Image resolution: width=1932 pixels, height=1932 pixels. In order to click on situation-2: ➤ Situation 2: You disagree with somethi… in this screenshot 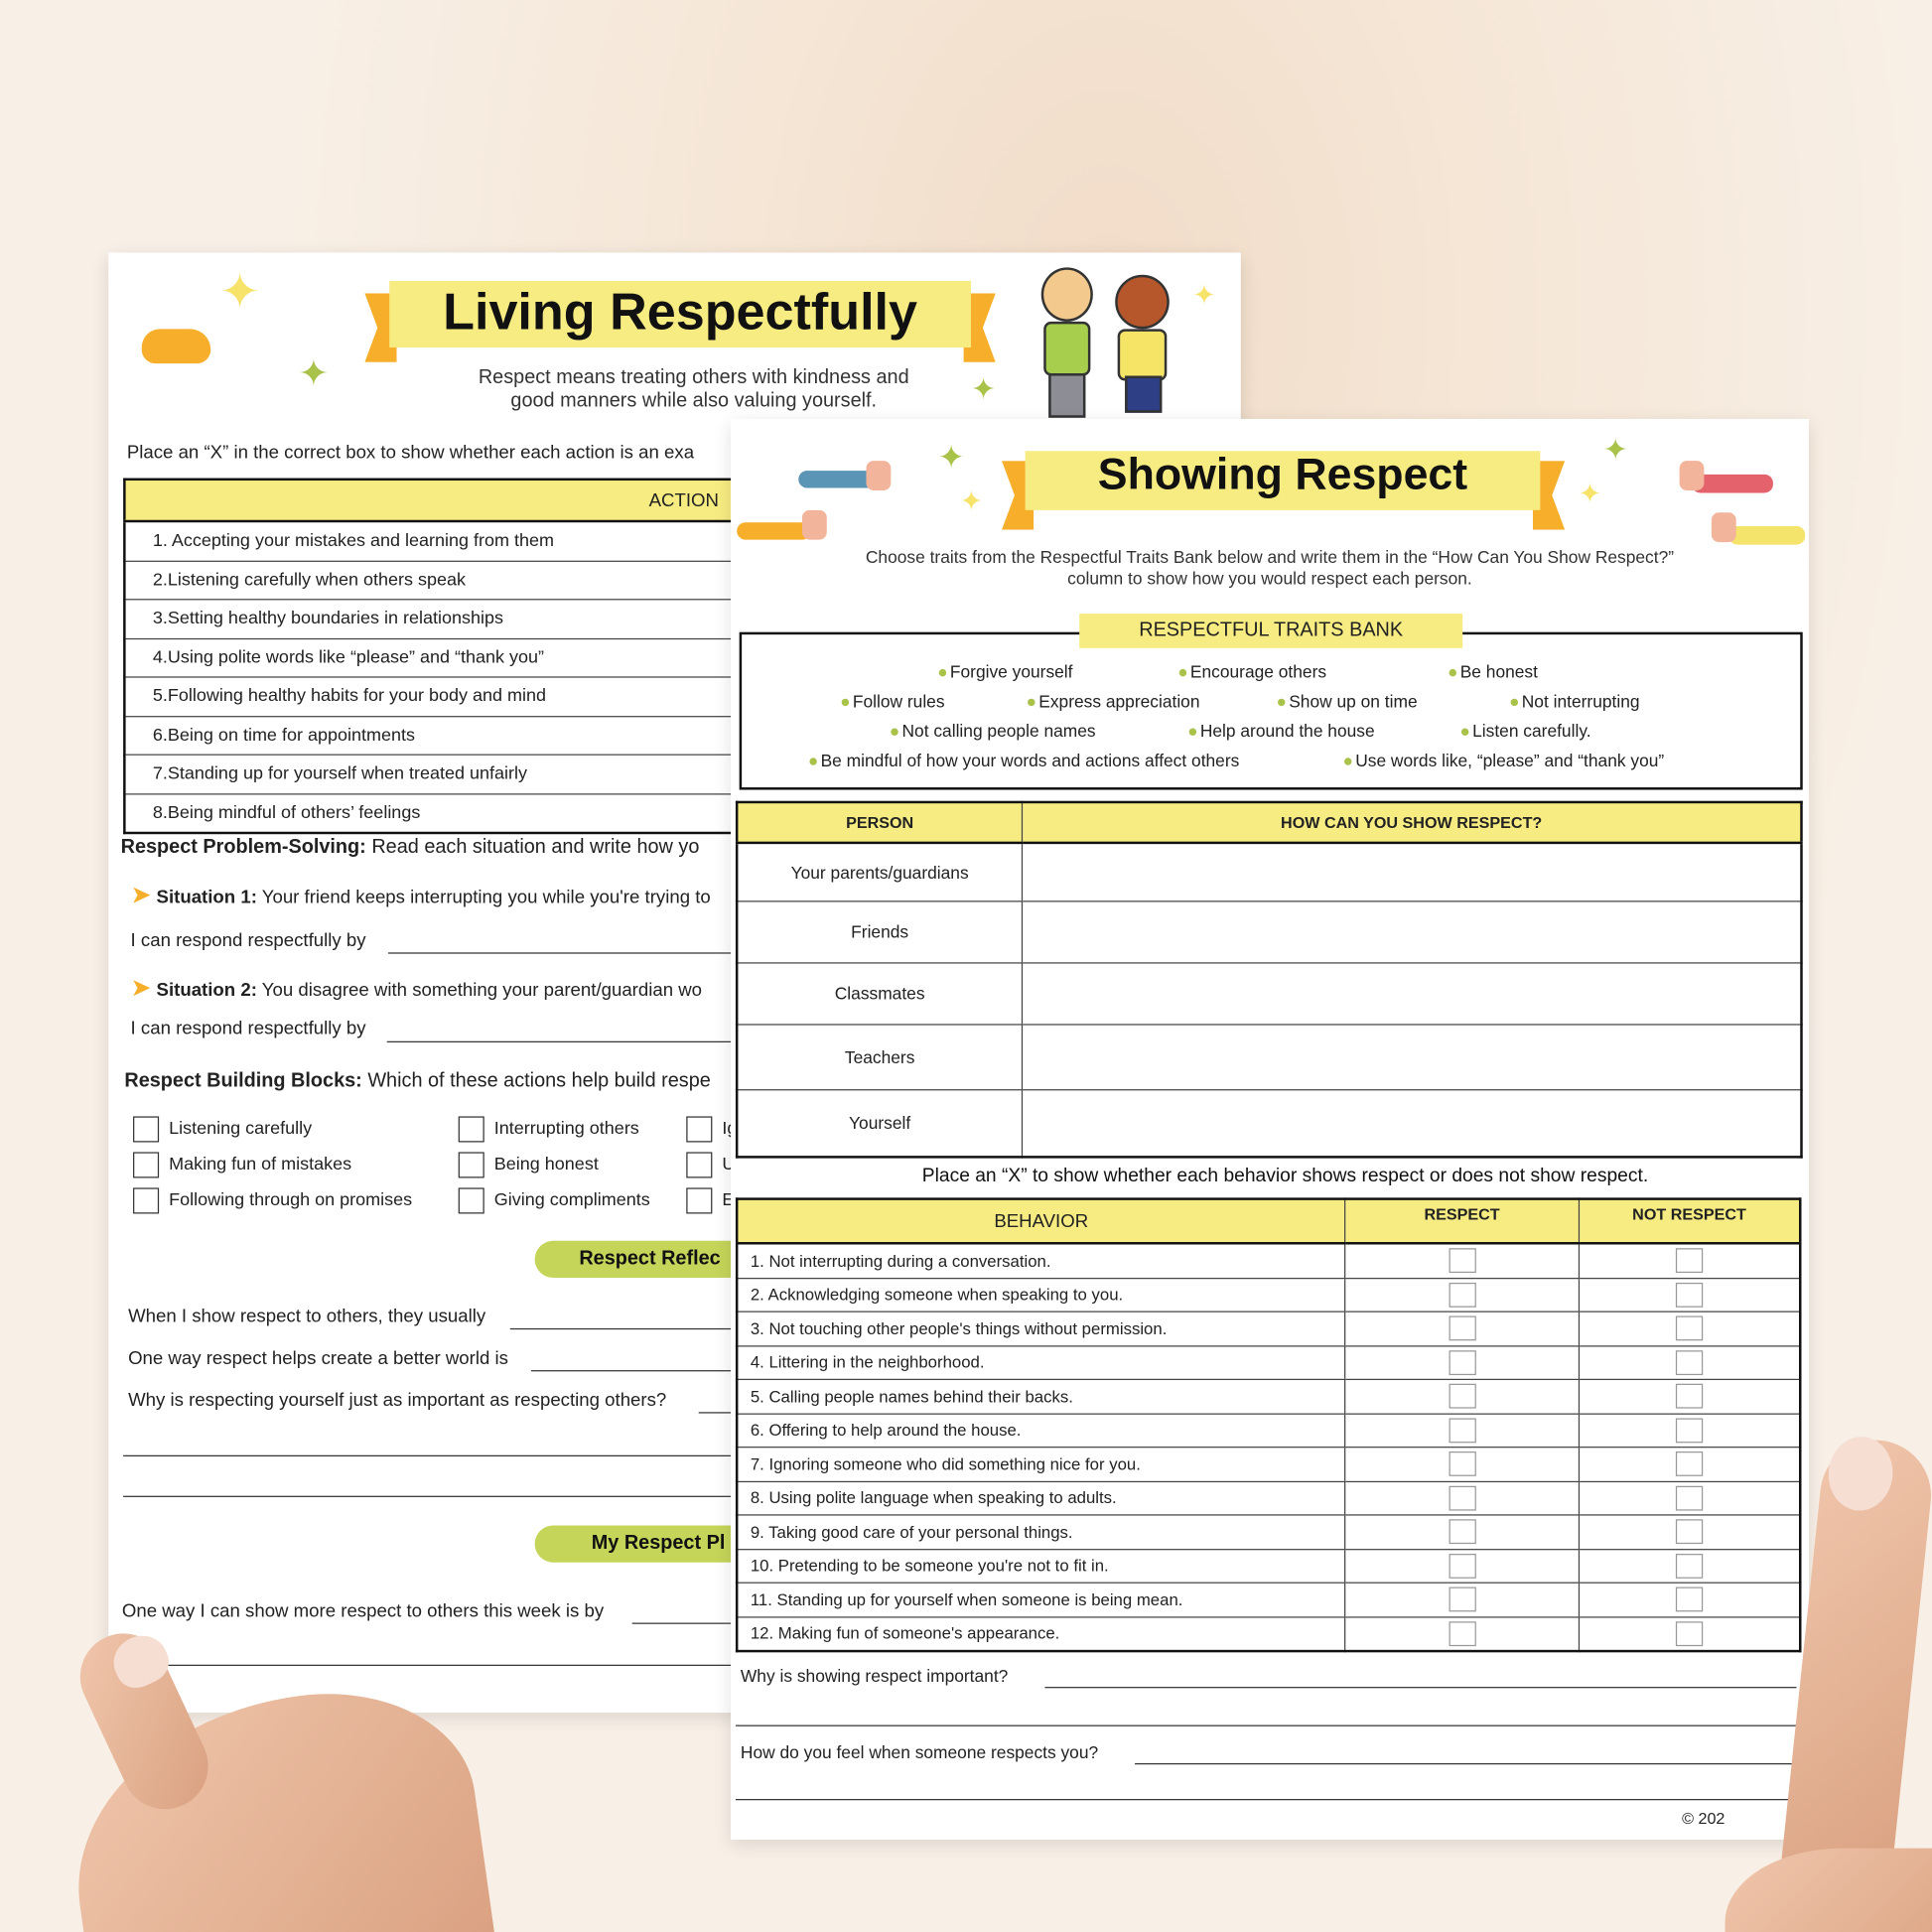, I will do `click(417, 987)`.